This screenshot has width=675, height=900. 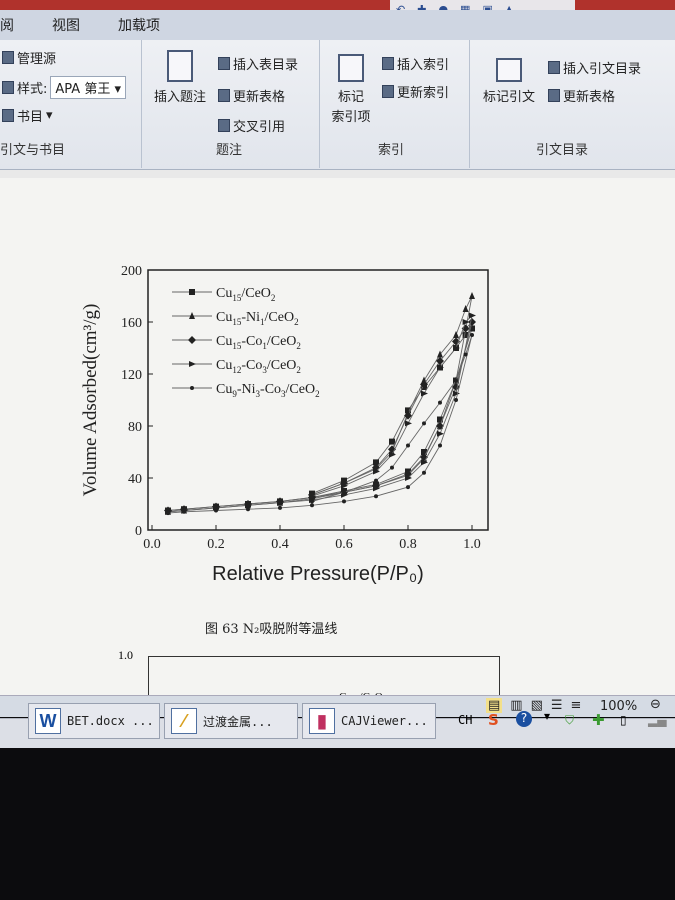 I want to click on redo-icon: ✚, so click(x=422, y=9).